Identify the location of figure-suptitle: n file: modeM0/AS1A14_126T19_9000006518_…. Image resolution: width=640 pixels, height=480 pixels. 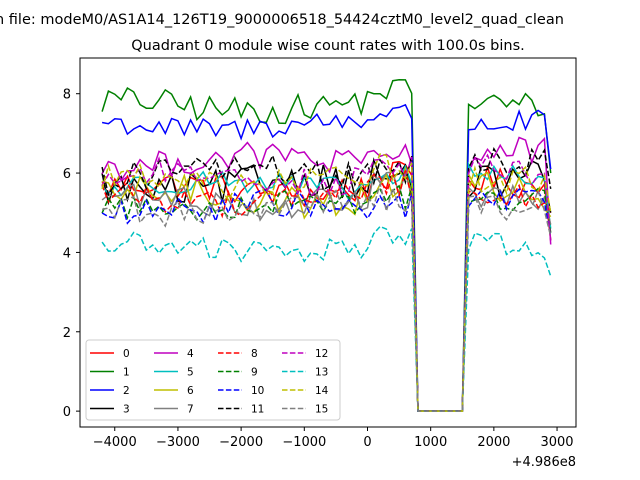
(282, 20).